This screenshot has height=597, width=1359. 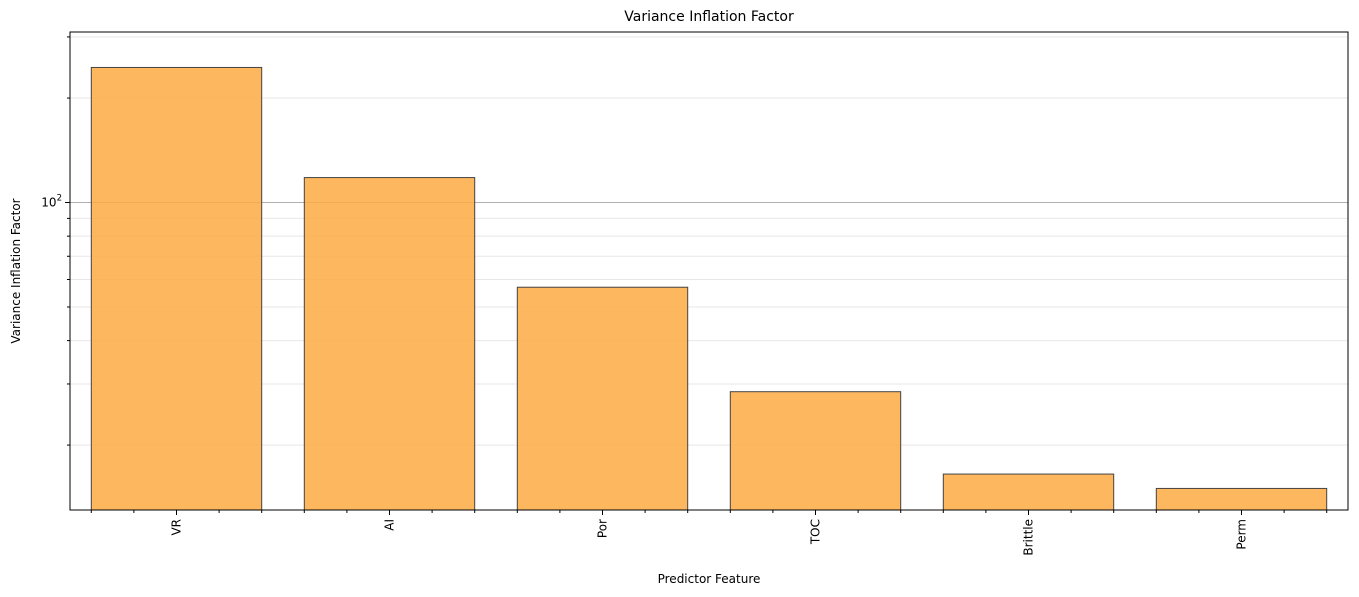 I want to click on x-tick-label: Perm, so click(x=1242, y=534).